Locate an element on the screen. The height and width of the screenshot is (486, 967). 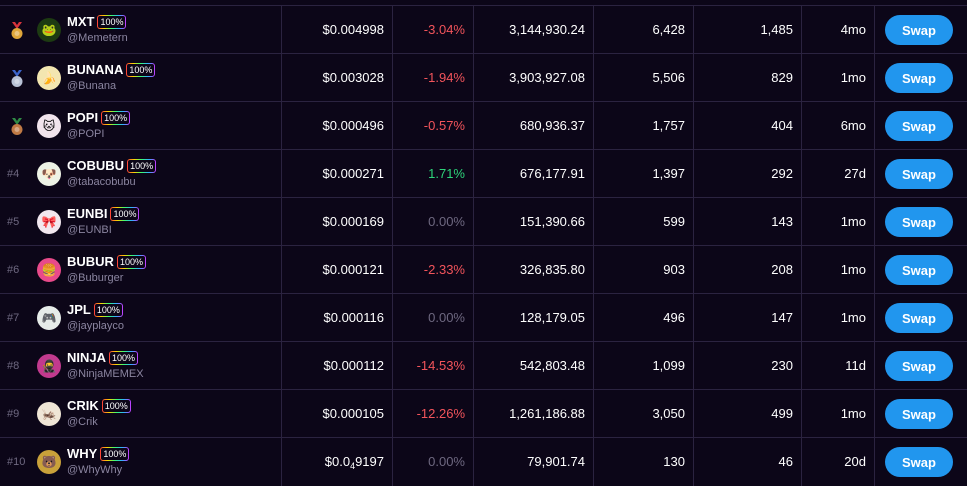
token-handle: @WhyWhy is located at coordinates (95, 470).